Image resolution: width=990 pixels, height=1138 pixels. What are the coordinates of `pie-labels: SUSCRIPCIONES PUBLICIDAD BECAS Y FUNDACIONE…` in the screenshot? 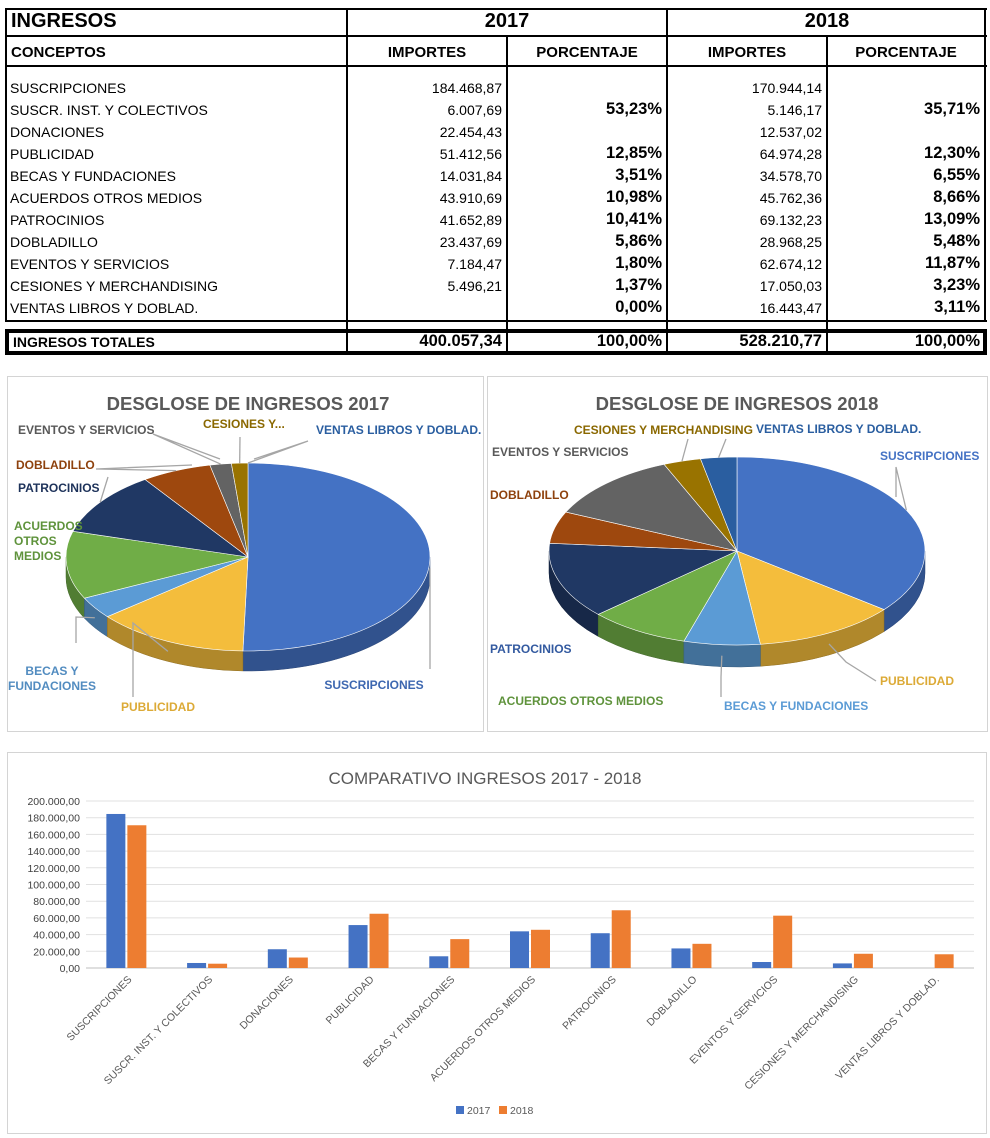 It's located at (244, 565).